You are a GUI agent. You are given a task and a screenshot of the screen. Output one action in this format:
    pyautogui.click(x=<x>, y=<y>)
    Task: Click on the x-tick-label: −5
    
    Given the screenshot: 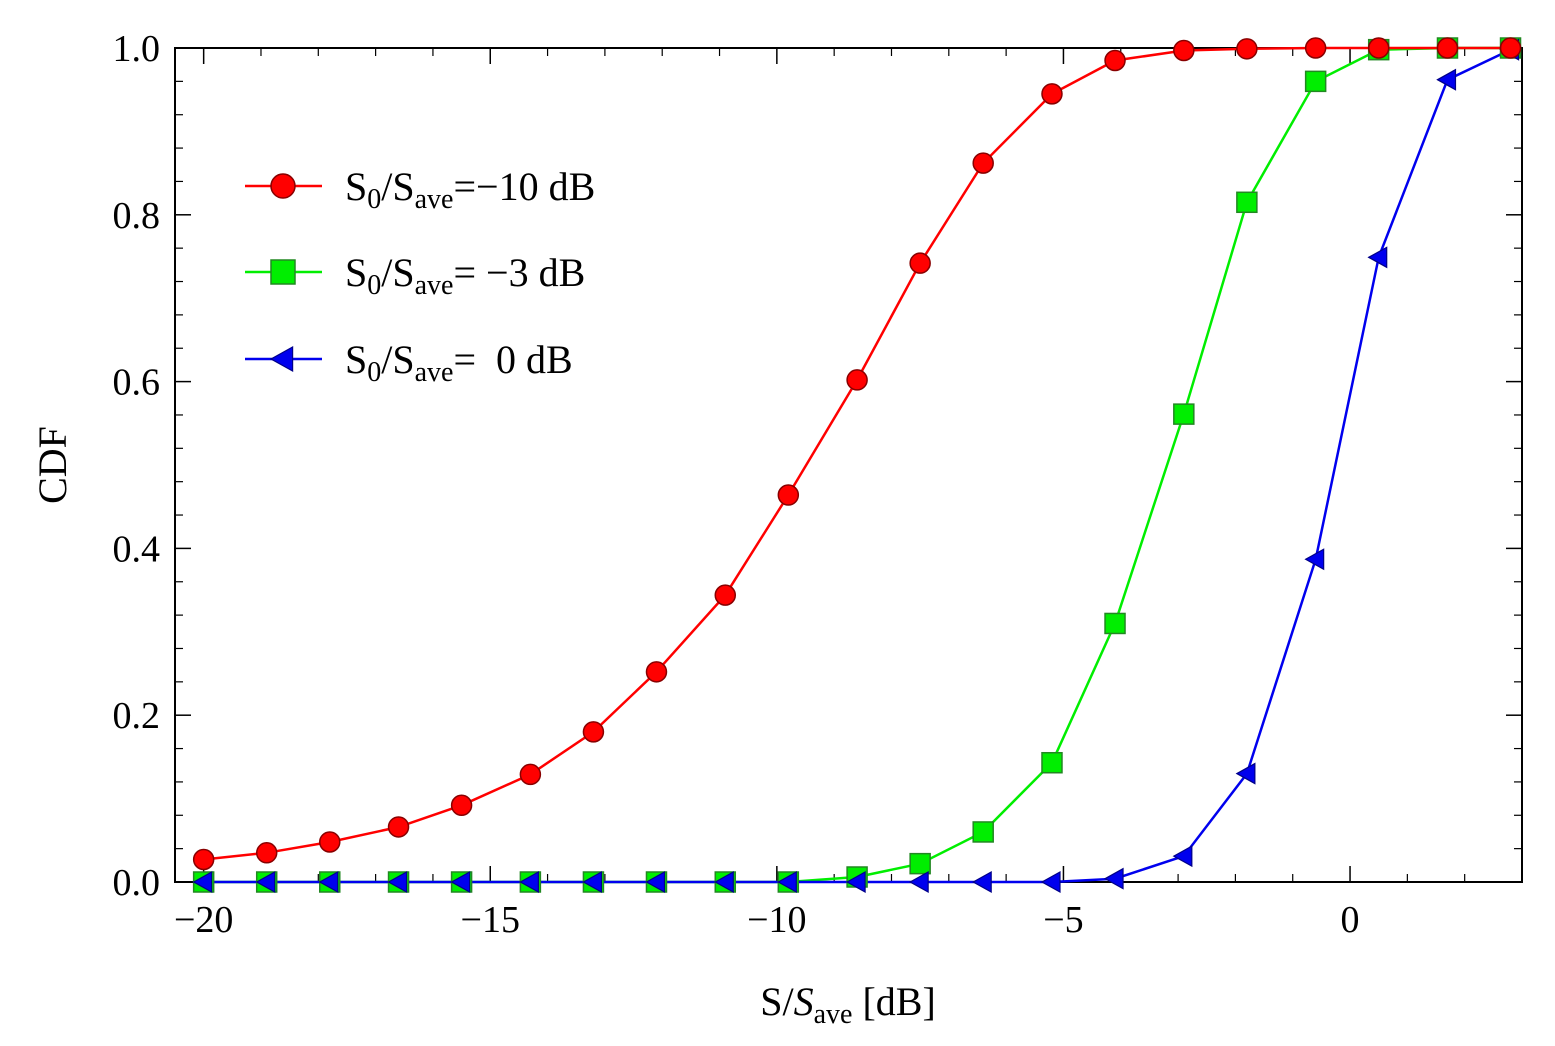 What is the action you would take?
    pyautogui.click(x=1063, y=920)
    